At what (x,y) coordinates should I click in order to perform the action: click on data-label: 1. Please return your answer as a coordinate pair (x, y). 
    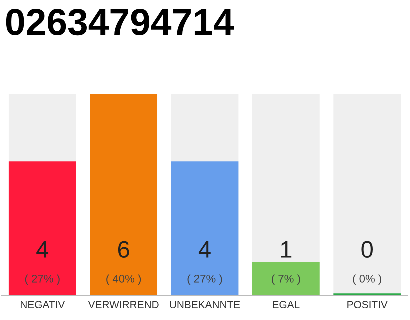
    Looking at the image, I should click on (286, 250).